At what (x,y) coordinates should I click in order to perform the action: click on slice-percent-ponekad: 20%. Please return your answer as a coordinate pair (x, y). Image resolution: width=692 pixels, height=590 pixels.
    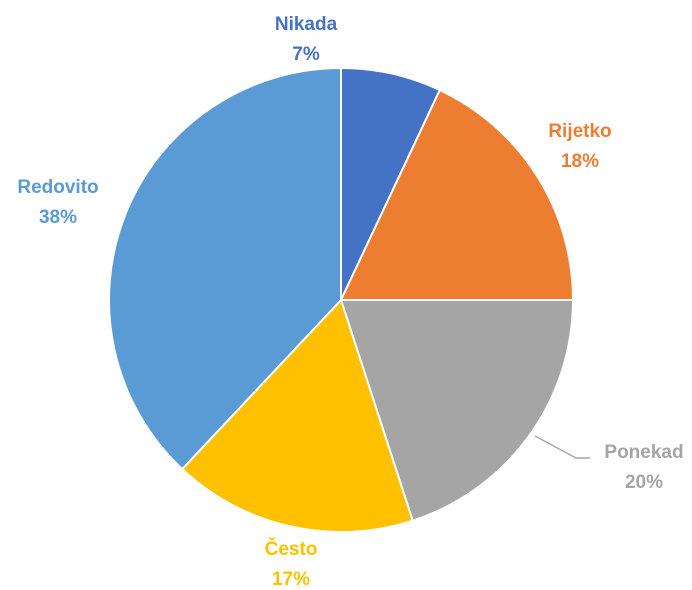
    Looking at the image, I should click on (644, 482).